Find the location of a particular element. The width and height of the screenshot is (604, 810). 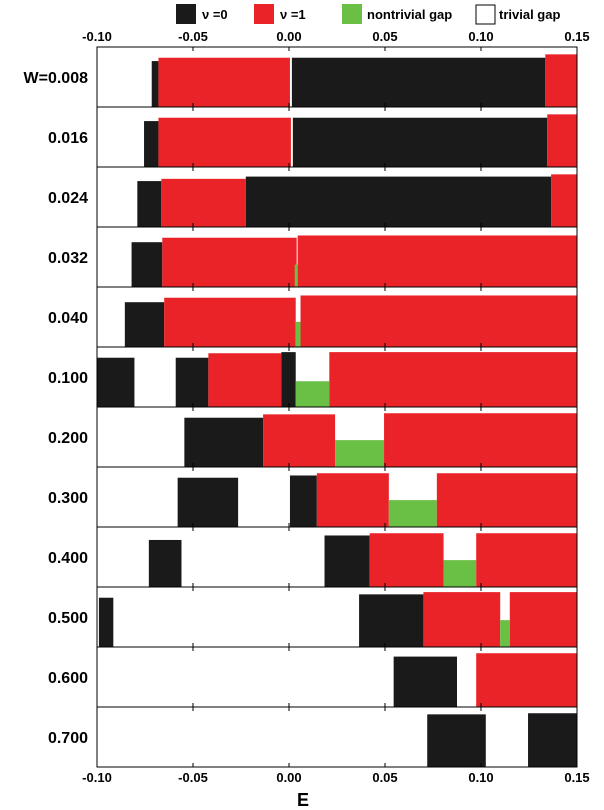

panel: 0.400 is located at coordinates (313, 557).